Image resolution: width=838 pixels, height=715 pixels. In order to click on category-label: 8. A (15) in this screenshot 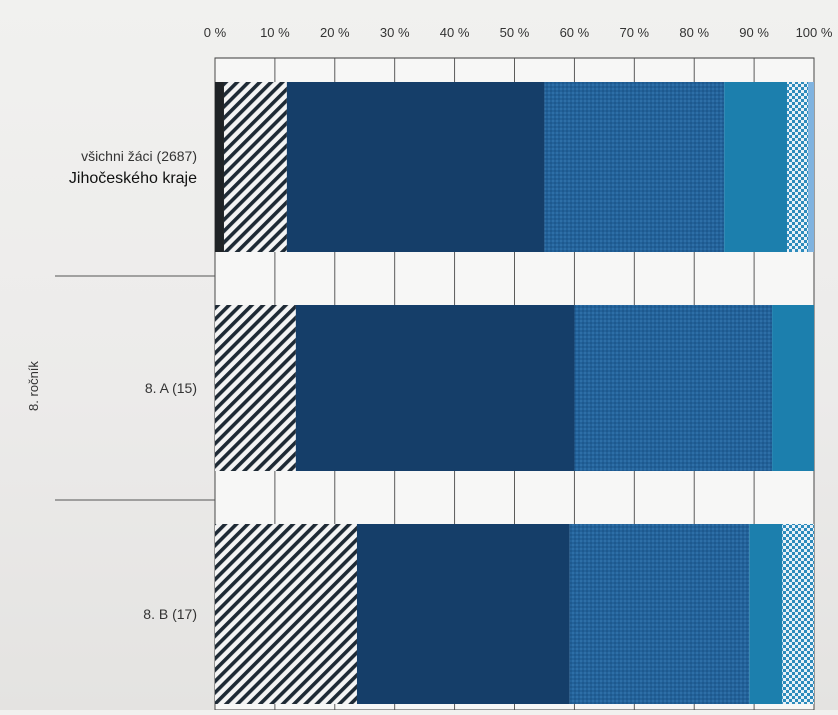, I will do `click(171, 388)`.